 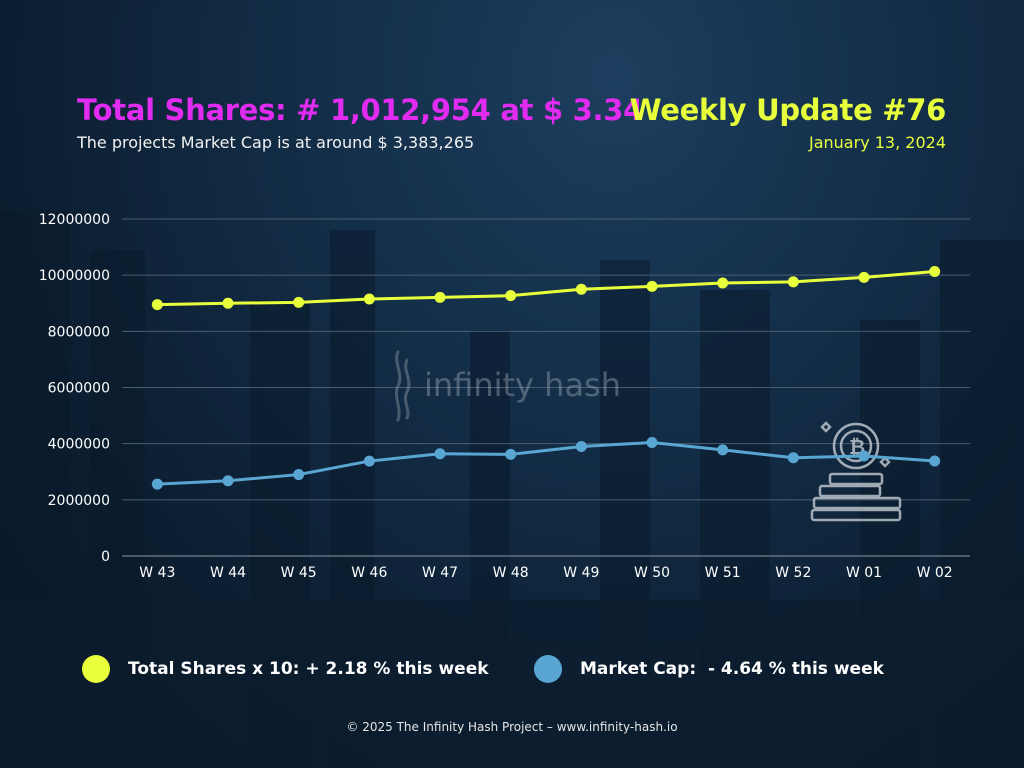 I want to click on y-tick-label: 6000000, so click(x=79, y=389).